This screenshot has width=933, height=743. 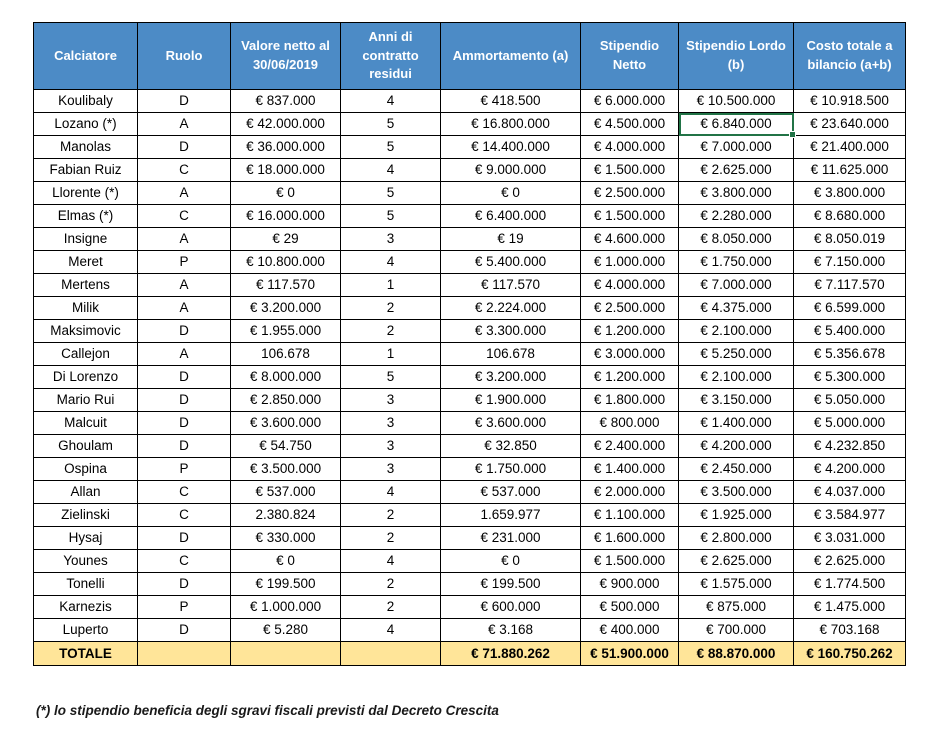 What do you see at coordinates (285, 446) in the screenshot?
I see `value-cell: € 54.750` at bounding box center [285, 446].